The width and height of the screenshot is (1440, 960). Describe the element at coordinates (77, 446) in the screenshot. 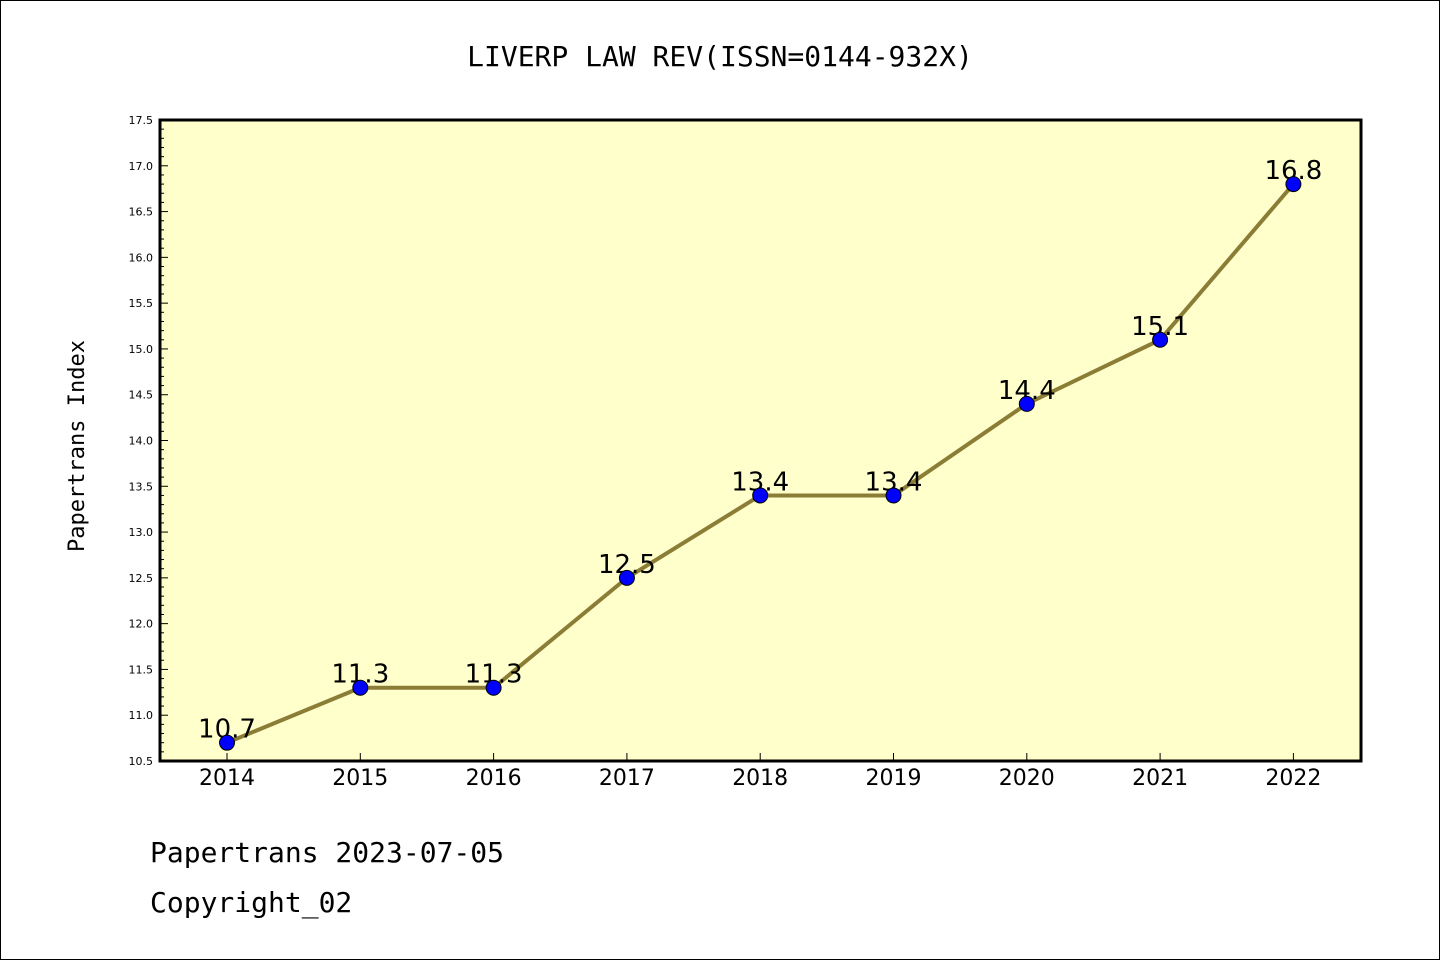

I see `y-axis-label: Papertrans Index` at that location.